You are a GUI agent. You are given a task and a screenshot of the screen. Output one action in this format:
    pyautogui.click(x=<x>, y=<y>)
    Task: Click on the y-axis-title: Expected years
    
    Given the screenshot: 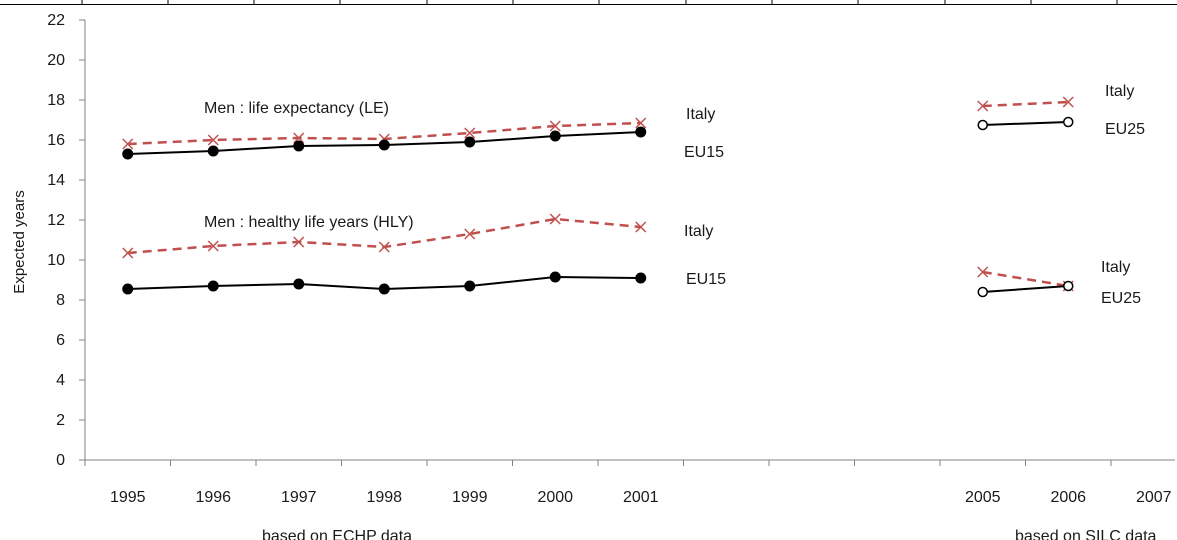 What is the action you would take?
    pyautogui.click(x=19, y=241)
    